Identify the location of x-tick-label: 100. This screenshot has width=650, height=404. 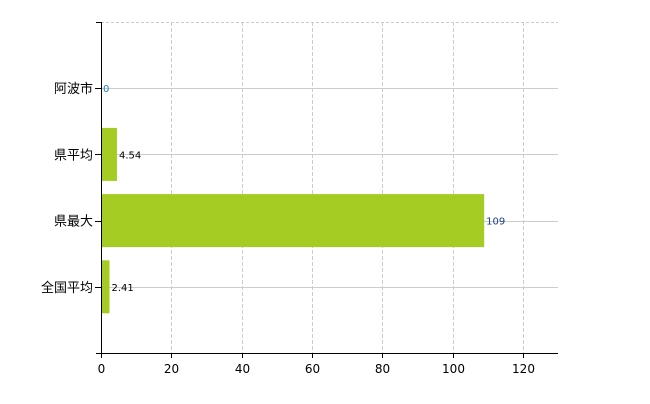
(453, 369).